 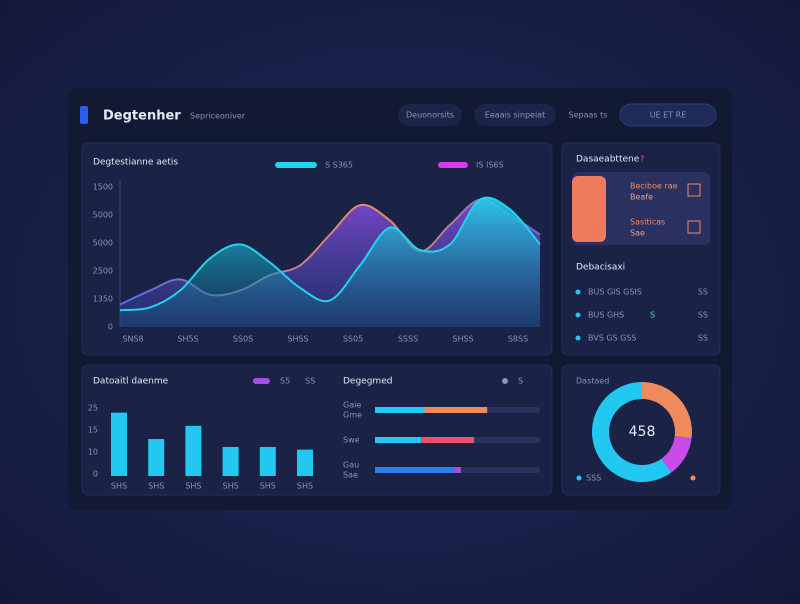 I want to click on summary-box, so click(x=641, y=208).